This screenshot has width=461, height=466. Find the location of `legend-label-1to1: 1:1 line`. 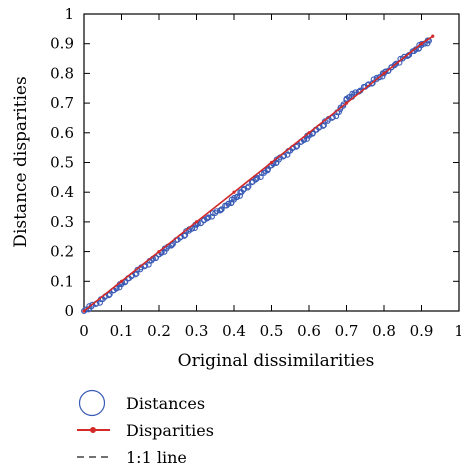

legend-label-1to1: 1:1 line is located at coordinates (156, 457).